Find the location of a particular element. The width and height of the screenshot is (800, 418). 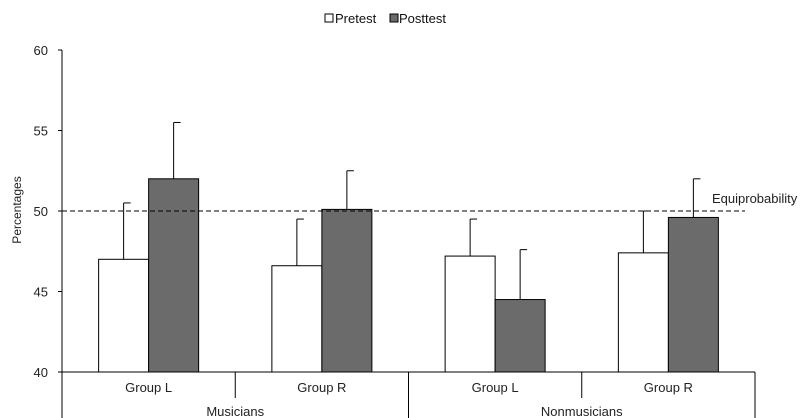

y-tick-label: 45 is located at coordinates (41, 292).